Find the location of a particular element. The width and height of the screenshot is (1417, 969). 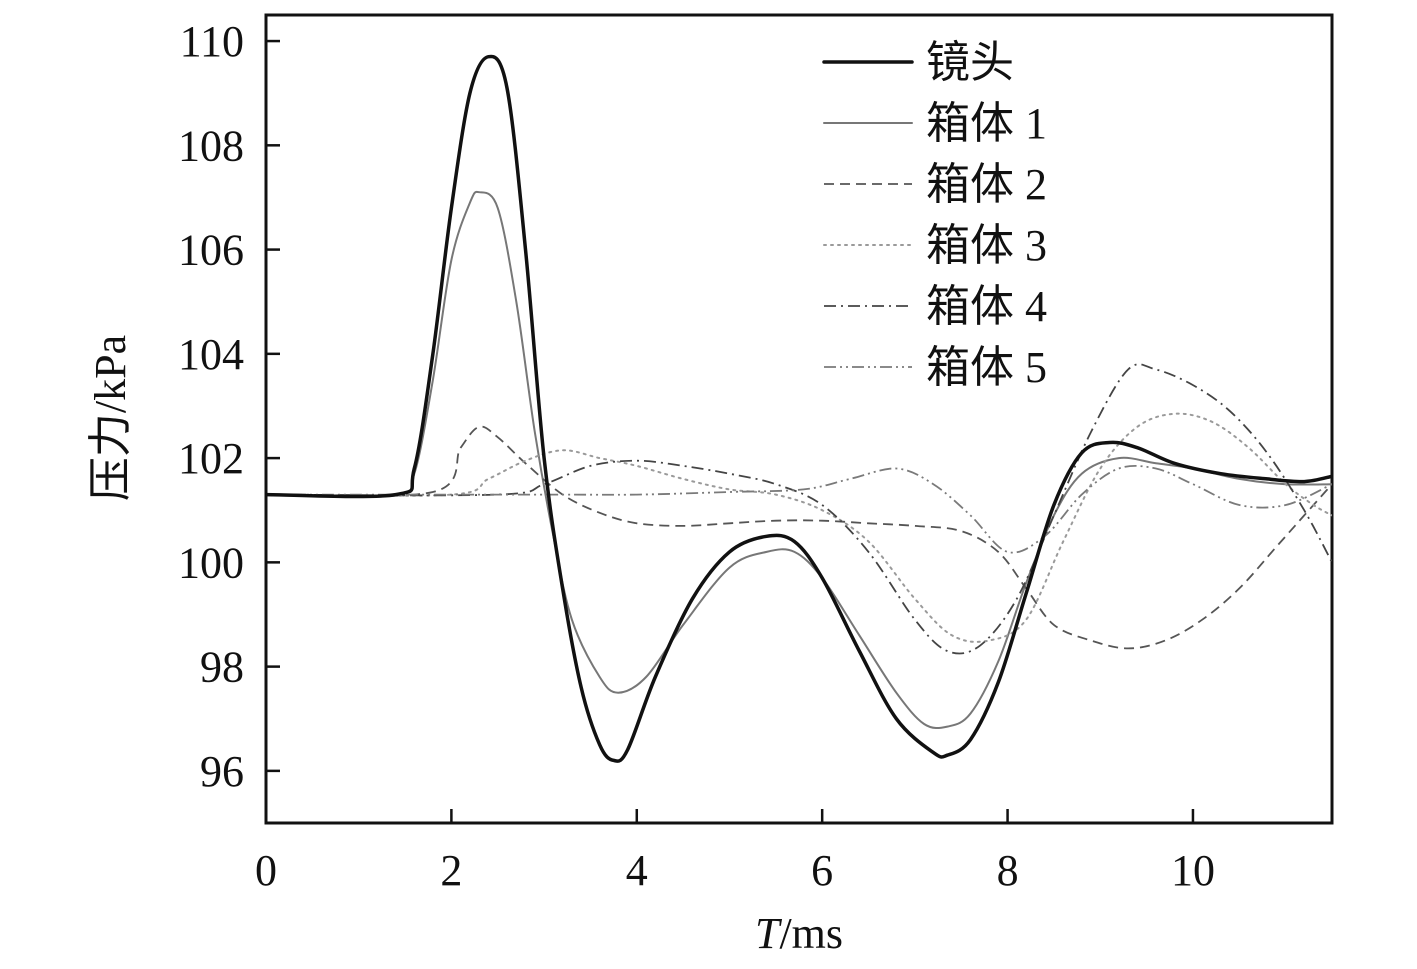

legend-label-3: 箱体 2 is located at coordinates (986, 184).